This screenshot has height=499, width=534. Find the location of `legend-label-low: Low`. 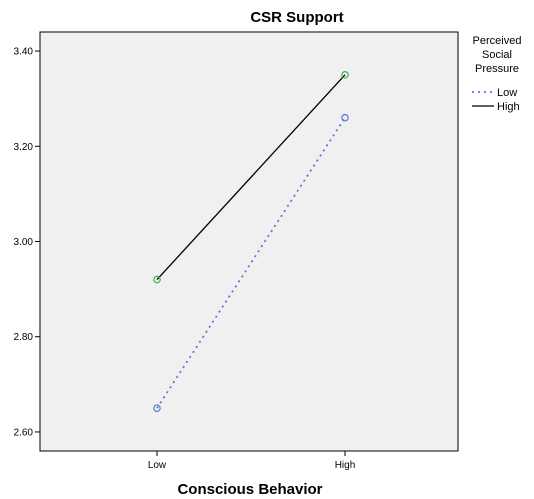

legend-label-low: Low is located at coordinates (507, 93).